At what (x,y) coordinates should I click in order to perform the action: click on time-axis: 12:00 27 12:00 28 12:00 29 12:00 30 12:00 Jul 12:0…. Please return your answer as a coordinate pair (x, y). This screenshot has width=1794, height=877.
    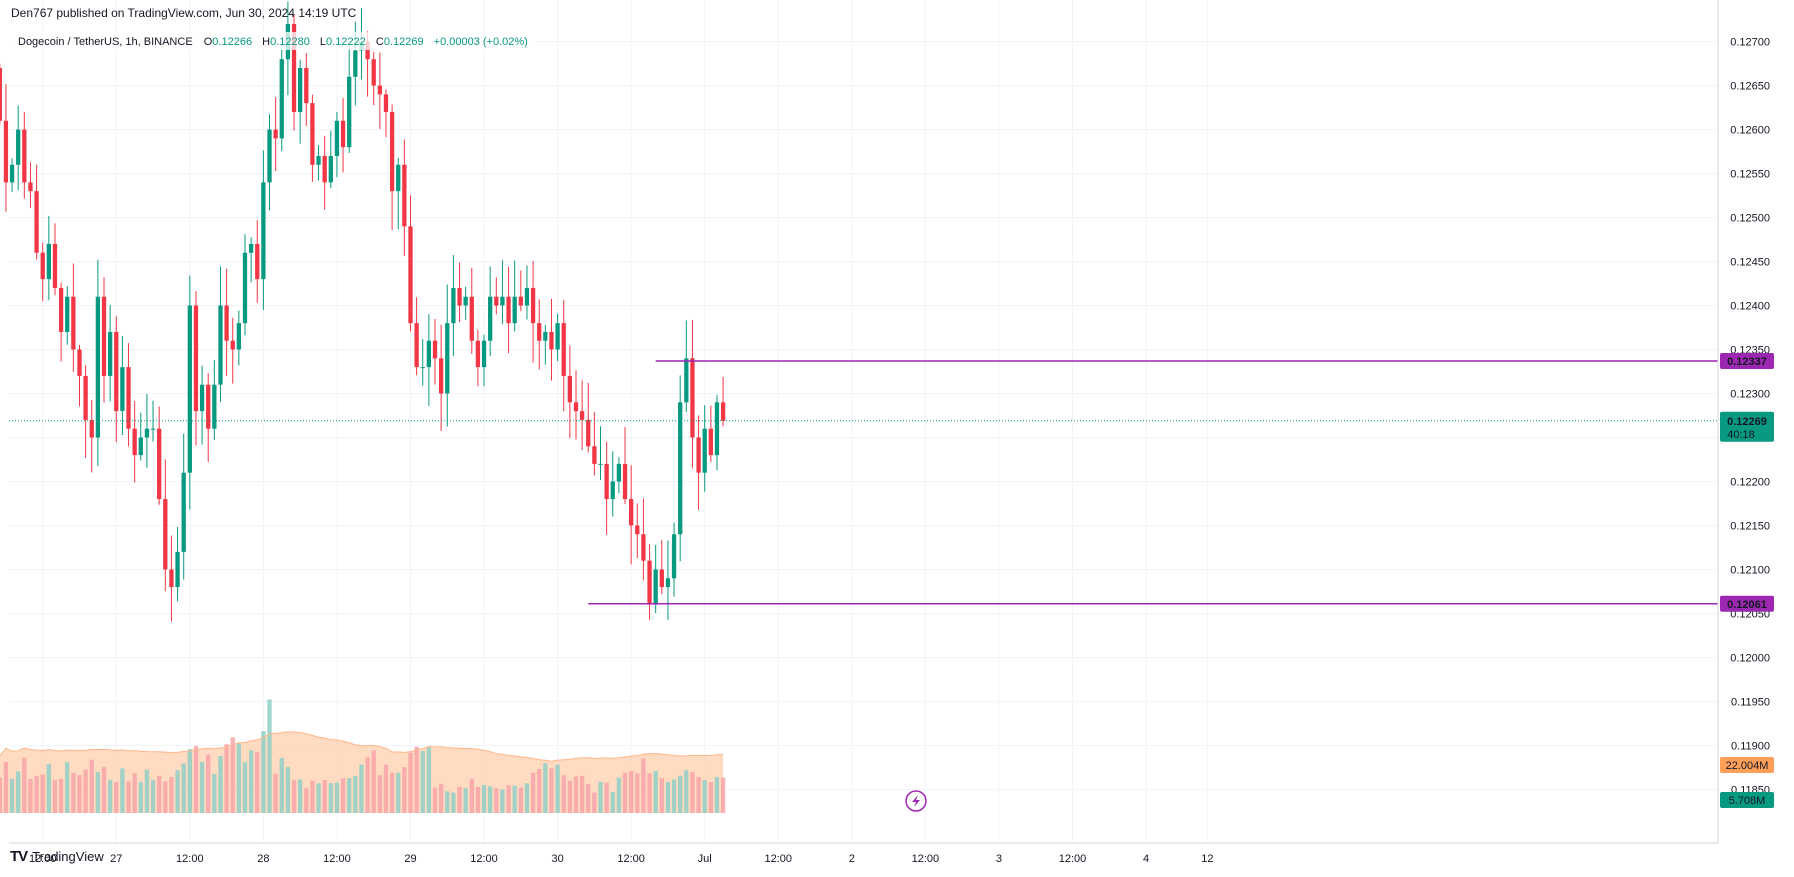
    Looking at the image, I should click on (621, 859).